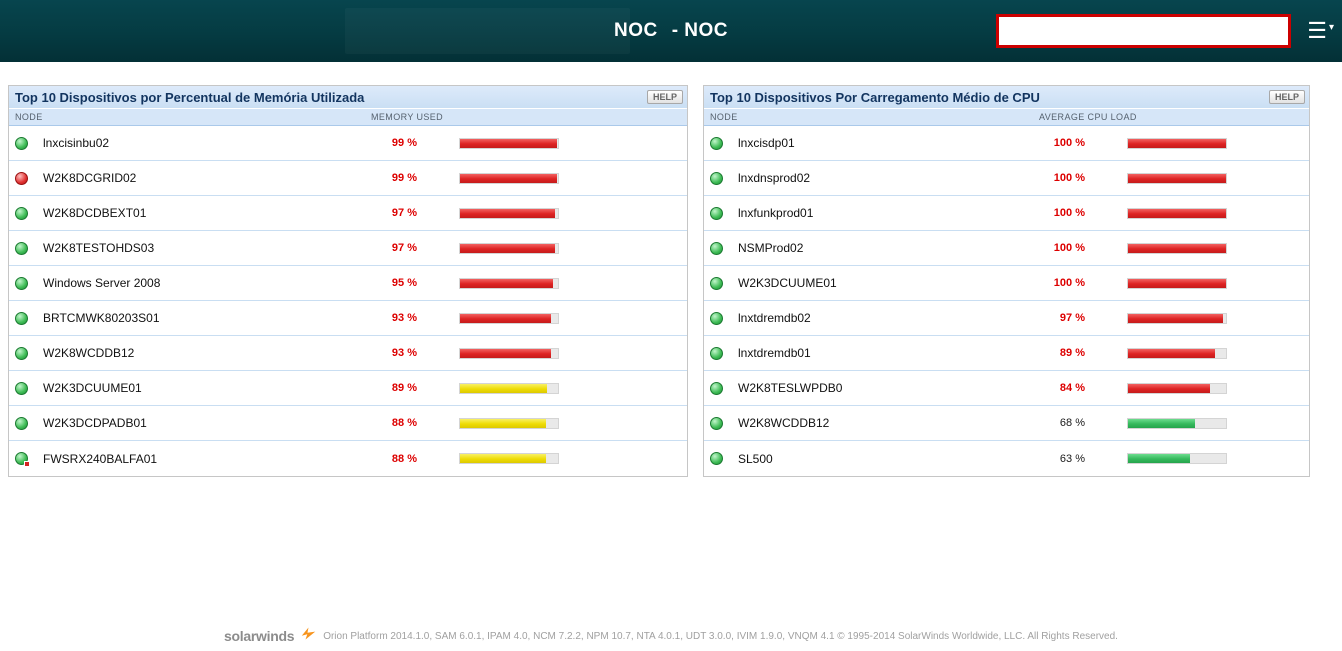  Describe the element at coordinates (1317, 30) in the screenshot. I see `hamburger-menu-icon: ☰` at that location.